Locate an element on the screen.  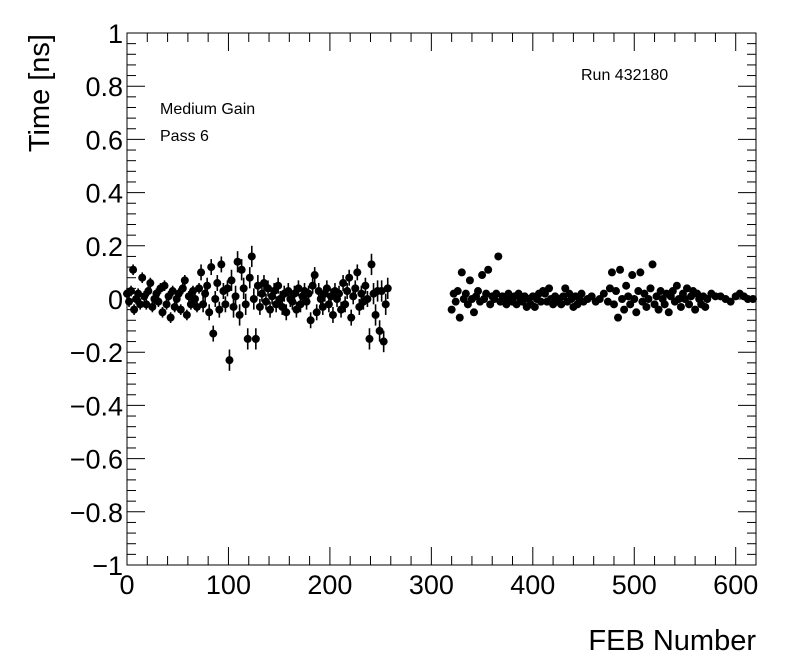
x-tick-label: 600 is located at coordinates (735, 585).